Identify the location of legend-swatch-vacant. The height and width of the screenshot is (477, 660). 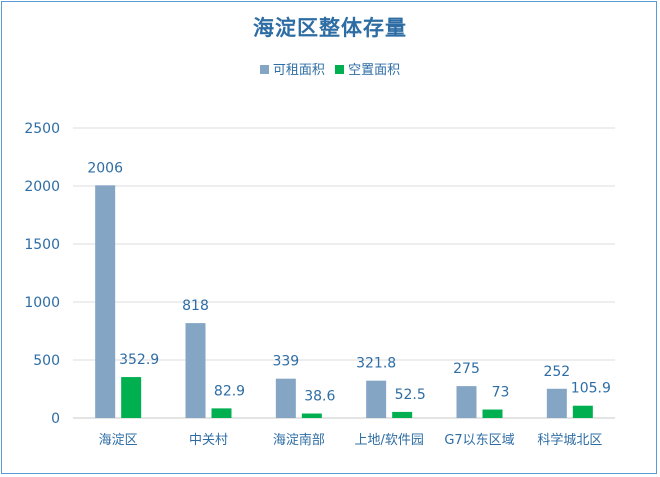
(340, 69).